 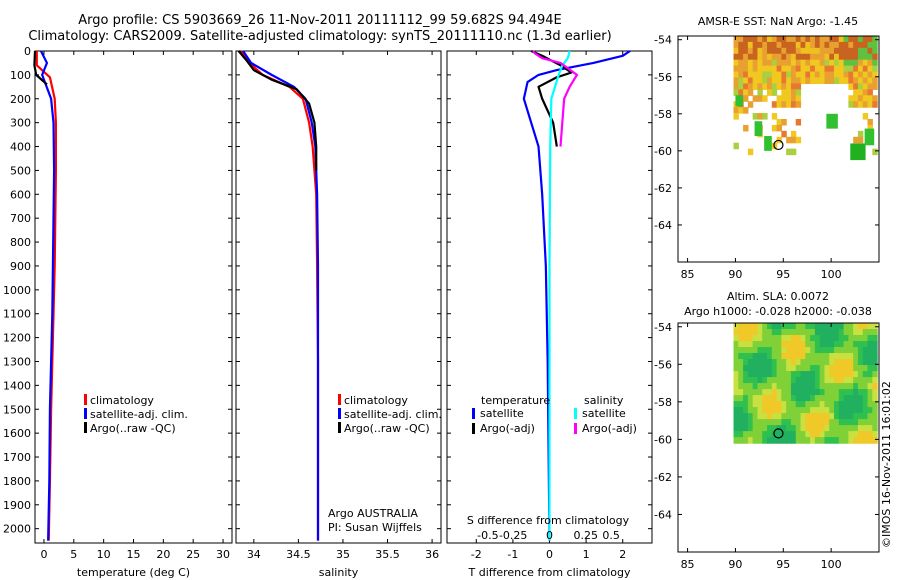 I want to click on y-tick-label: 1400, so click(x=17, y=385).